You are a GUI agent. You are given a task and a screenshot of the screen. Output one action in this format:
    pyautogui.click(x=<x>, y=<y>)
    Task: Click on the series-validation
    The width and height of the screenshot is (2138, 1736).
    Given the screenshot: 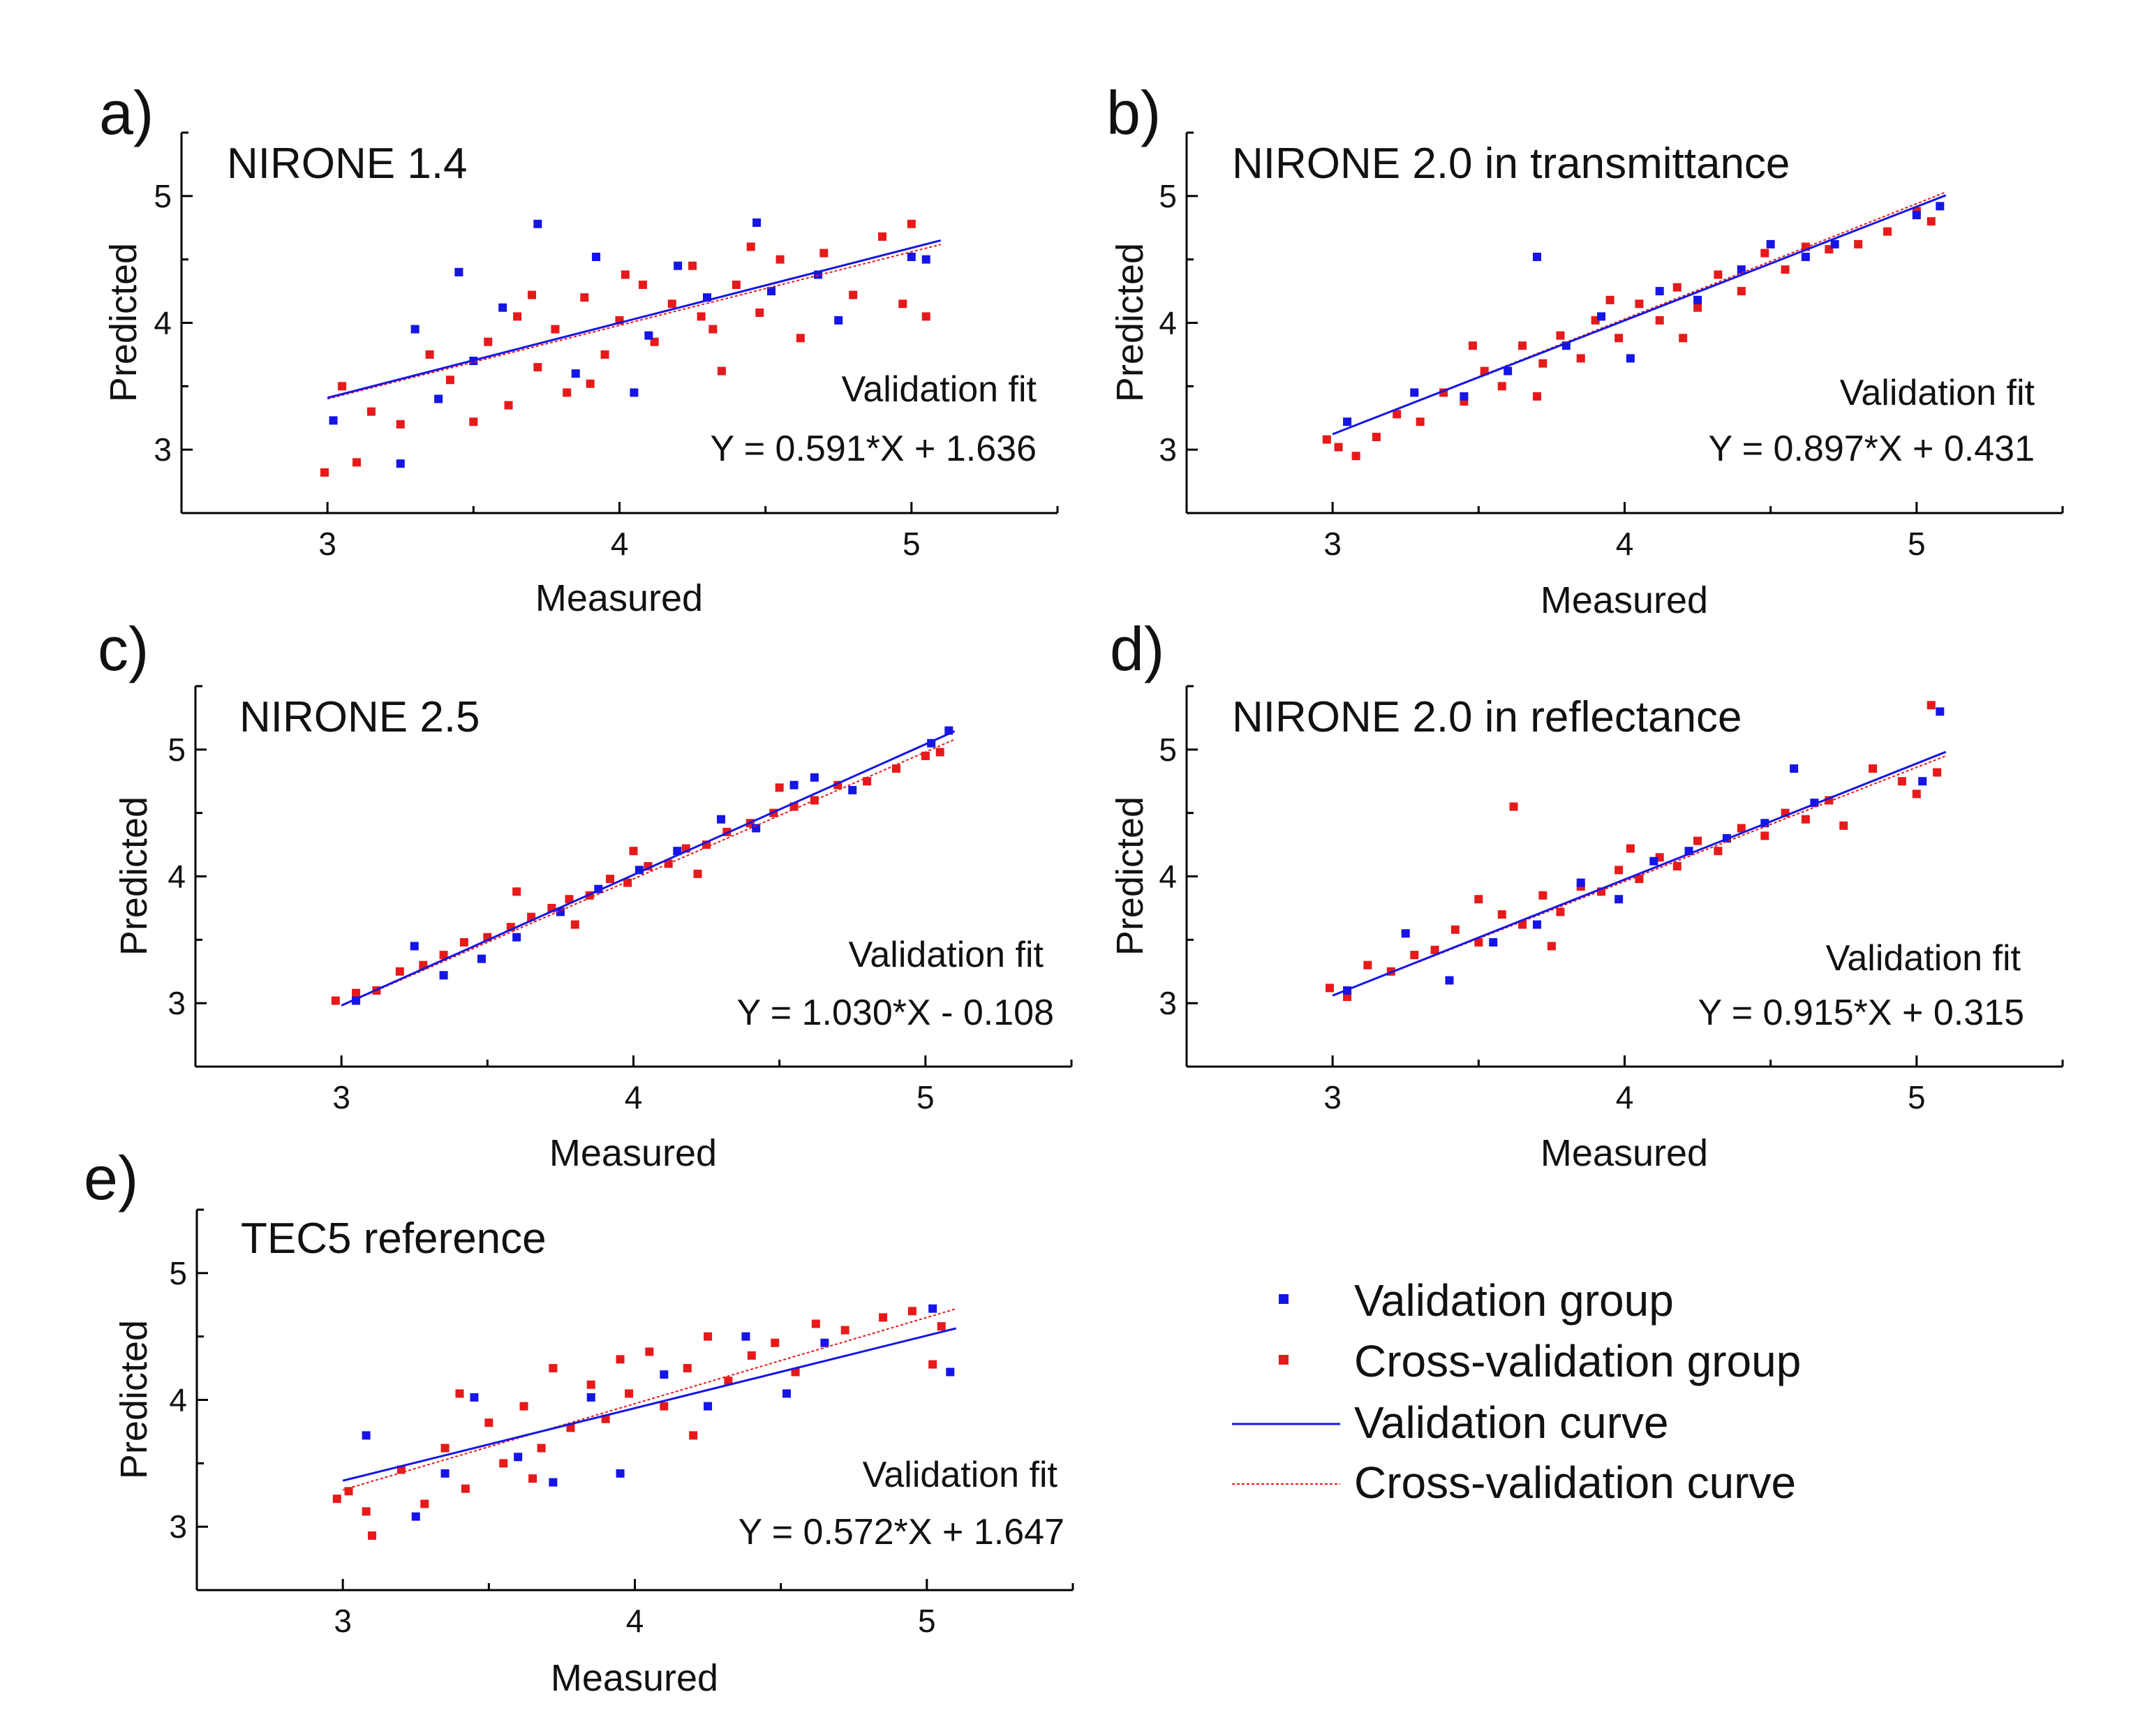 What is the action you would take?
    pyautogui.click(x=1644, y=314)
    